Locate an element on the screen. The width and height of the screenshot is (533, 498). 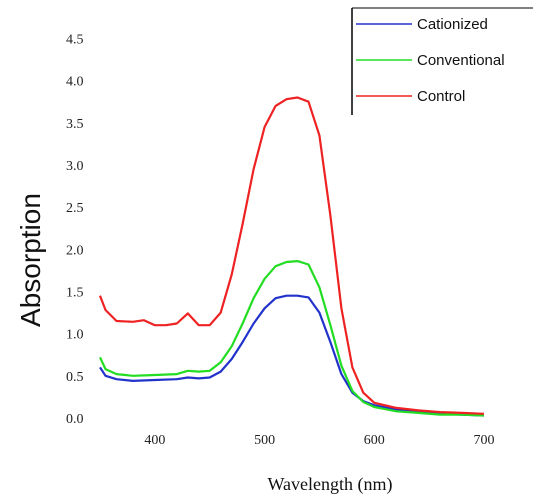
y-tick-label: 0.0 is located at coordinates (75, 419).